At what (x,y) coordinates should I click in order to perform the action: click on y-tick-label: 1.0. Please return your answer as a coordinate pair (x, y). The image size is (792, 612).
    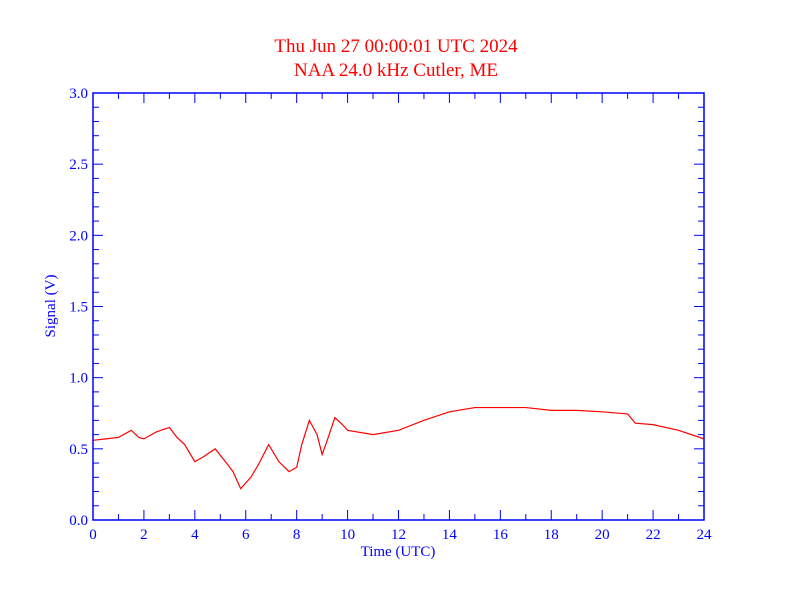
    Looking at the image, I should click on (78, 379).